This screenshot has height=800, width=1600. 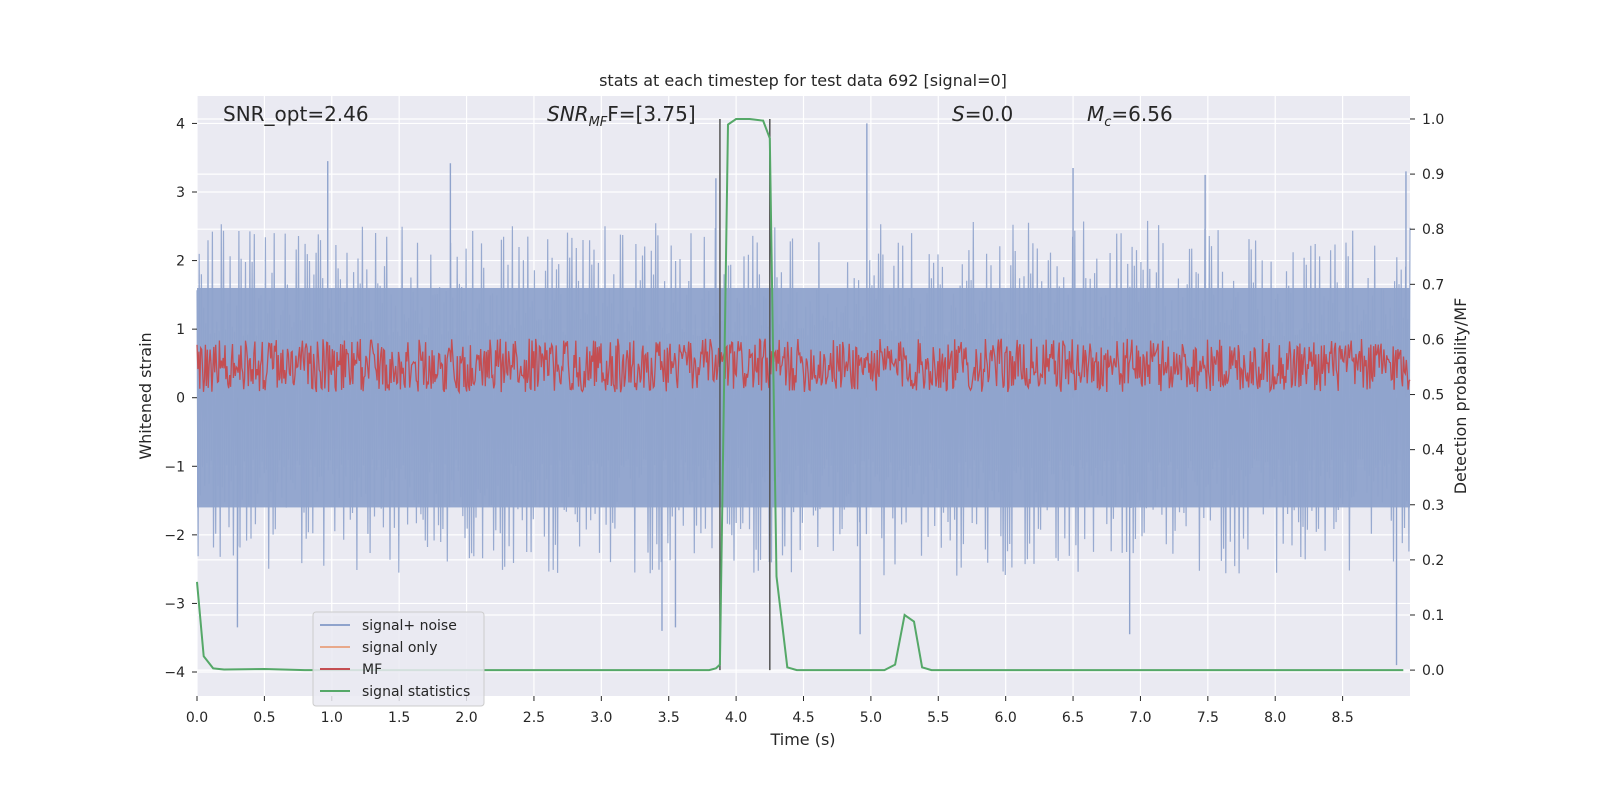 What do you see at coordinates (871, 718) in the screenshot?
I see `x-tick-label: 5.0` at bounding box center [871, 718].